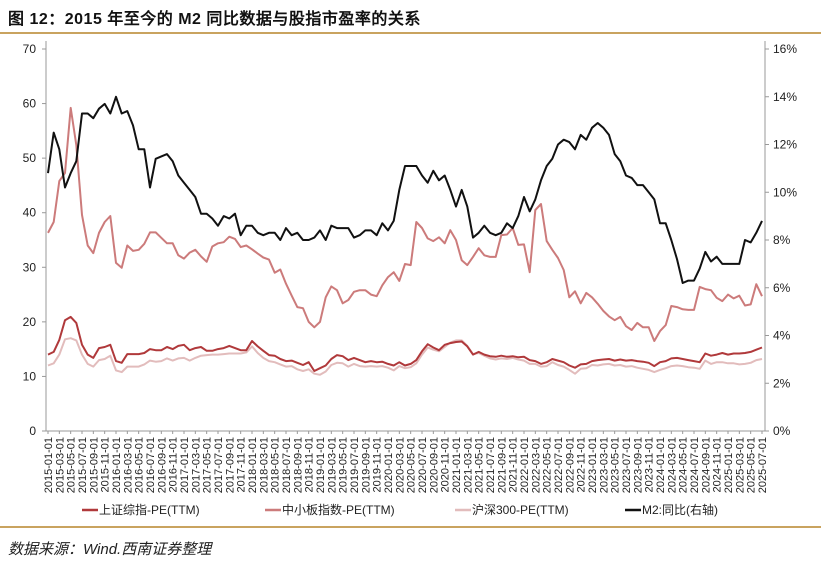 This screenshot has height=562, width=821. I want to click on x-axis-tick-label: 2025-07-01, so click(763, 465).